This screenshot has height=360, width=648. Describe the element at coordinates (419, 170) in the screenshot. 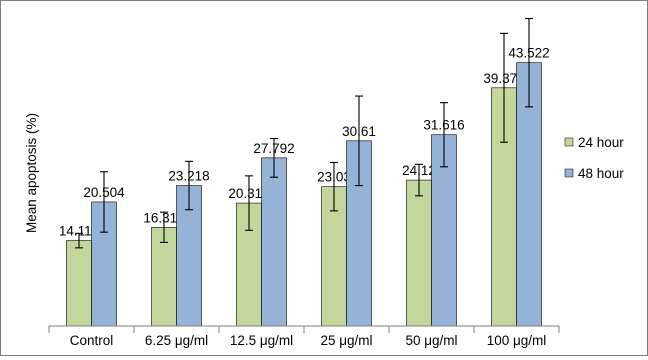

I see `data-label-24-hour-4: 24.12` at that location.